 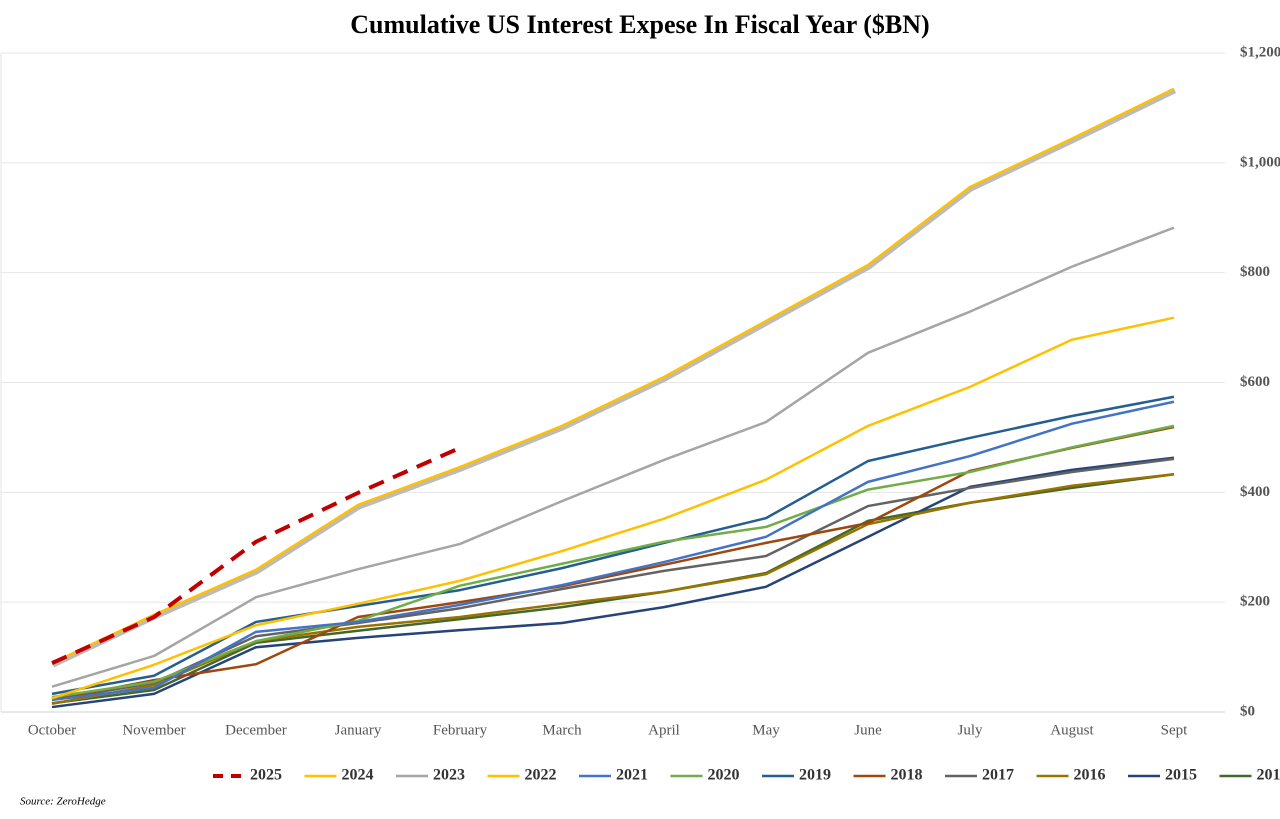 What do you see at coordinates (664, 730) in the screenshot?
I see `x-tick-label: April` at bounding box center [664, 730].